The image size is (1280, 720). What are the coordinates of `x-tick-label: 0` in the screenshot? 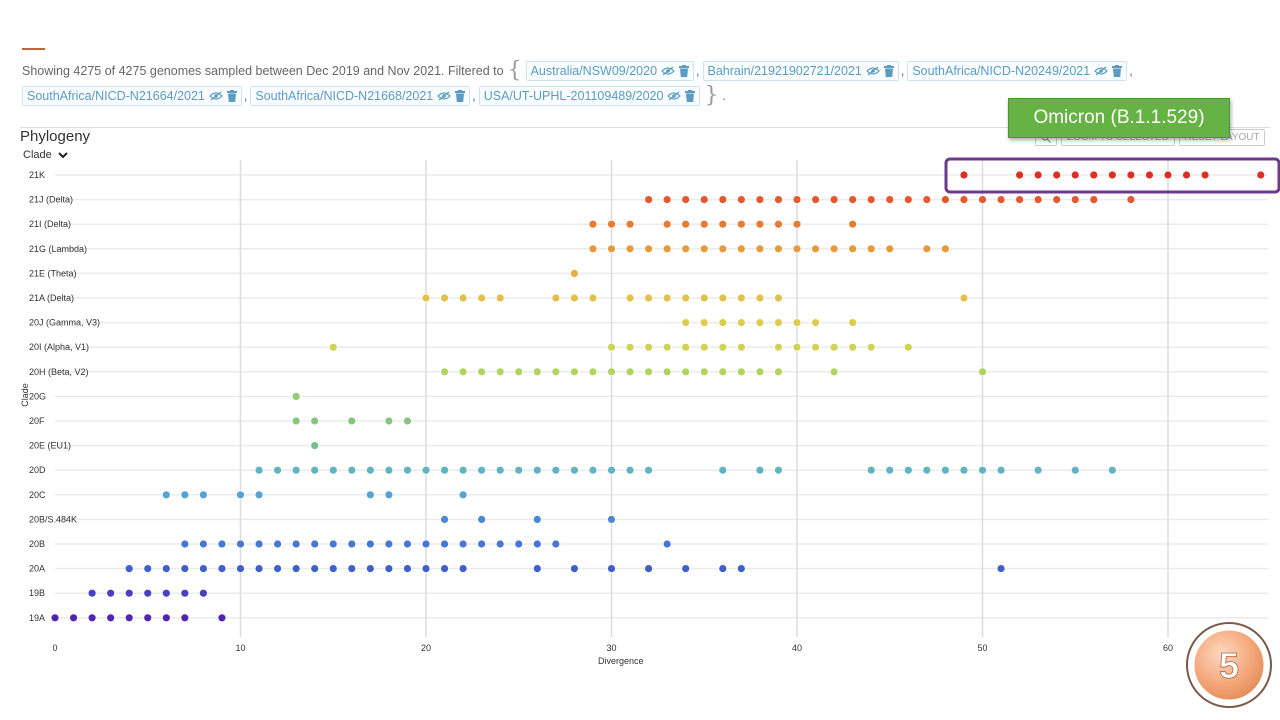 It's located at (54, 648).